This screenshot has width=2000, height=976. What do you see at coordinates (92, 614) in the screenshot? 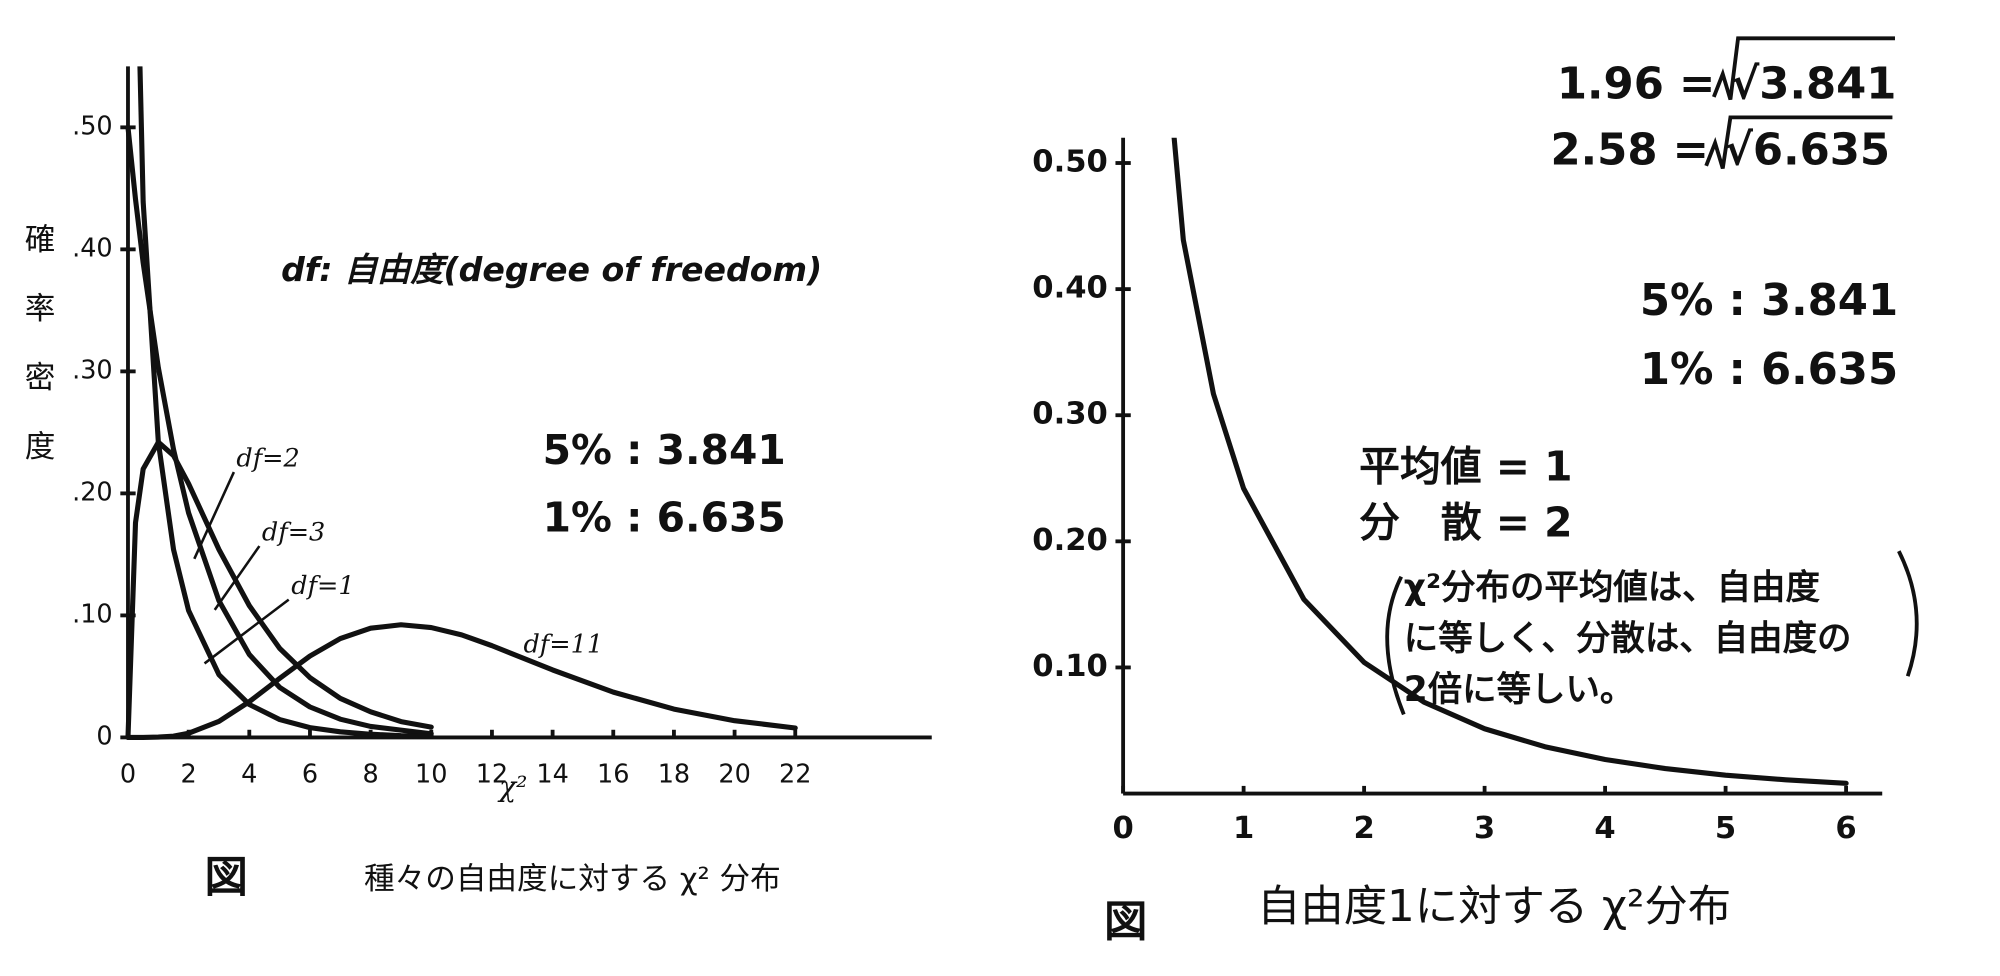
I see `y-tick-label: .10` at bounding box center [92, 614].